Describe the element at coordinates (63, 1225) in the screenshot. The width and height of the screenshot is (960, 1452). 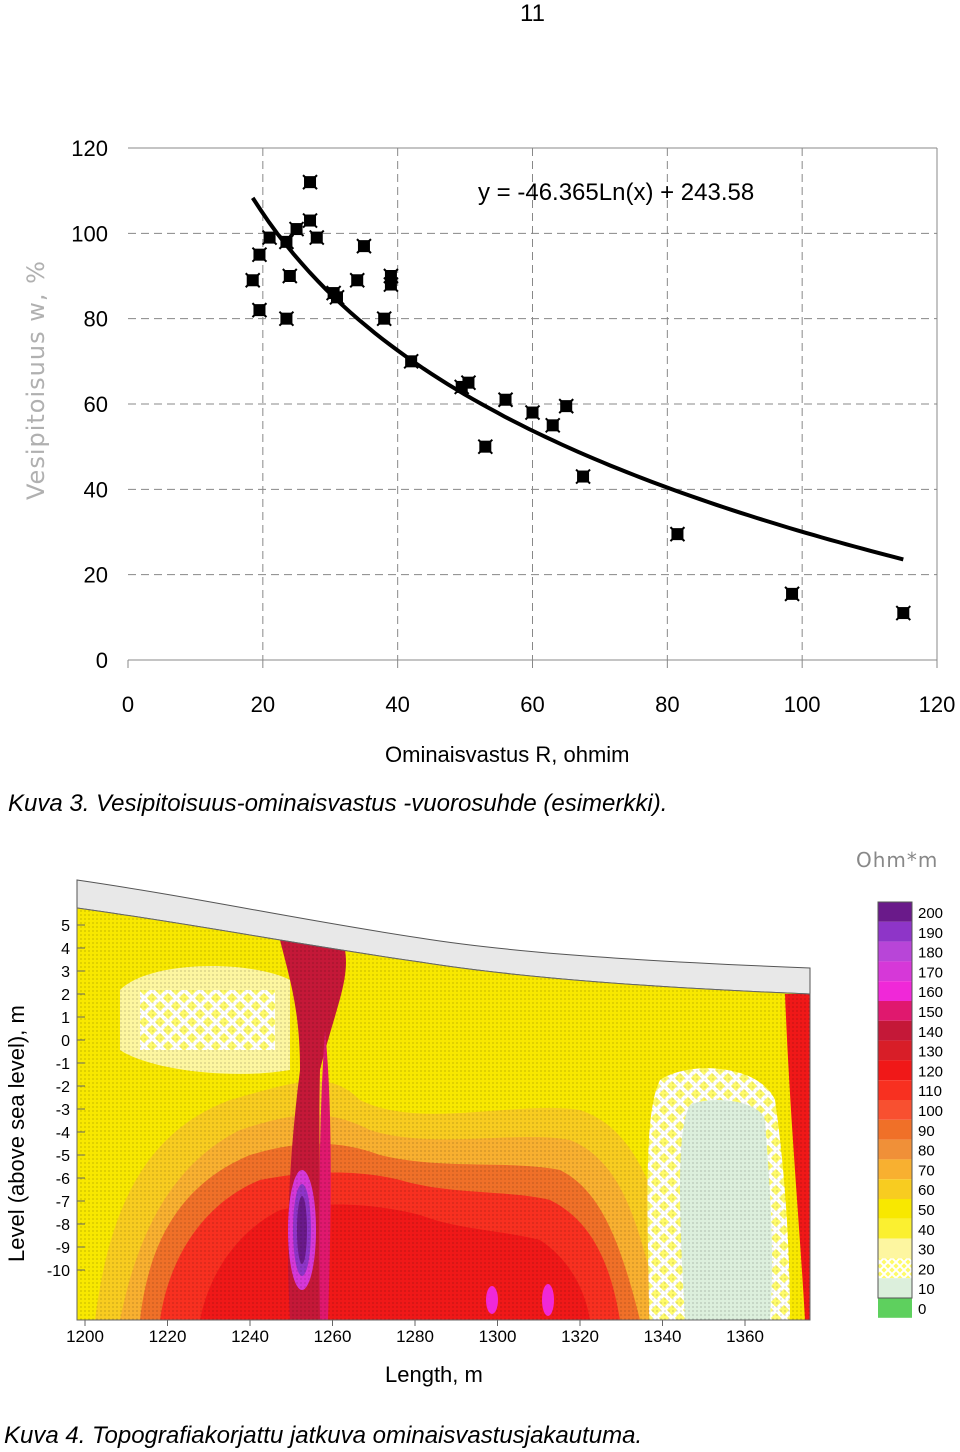
I see `y-tick-label: -8` at that location.